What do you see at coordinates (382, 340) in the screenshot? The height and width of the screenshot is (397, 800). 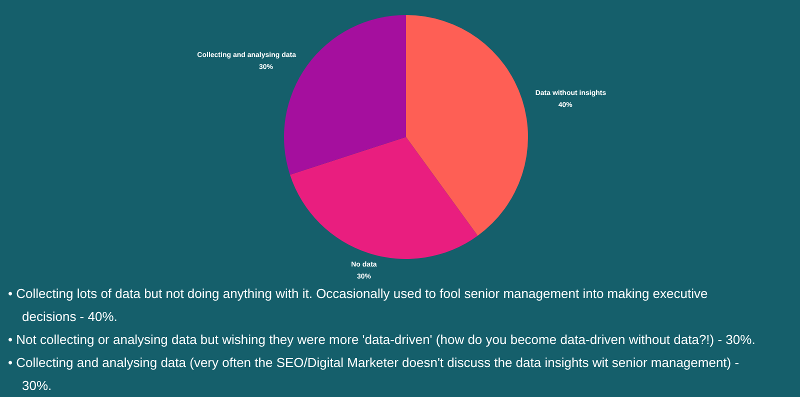 I see `text: • Not collecting or analysing data but wishing they were more 'data-driven' (how do you become data-driven without data?!) - 30%.` at bounding box center [382, 340].